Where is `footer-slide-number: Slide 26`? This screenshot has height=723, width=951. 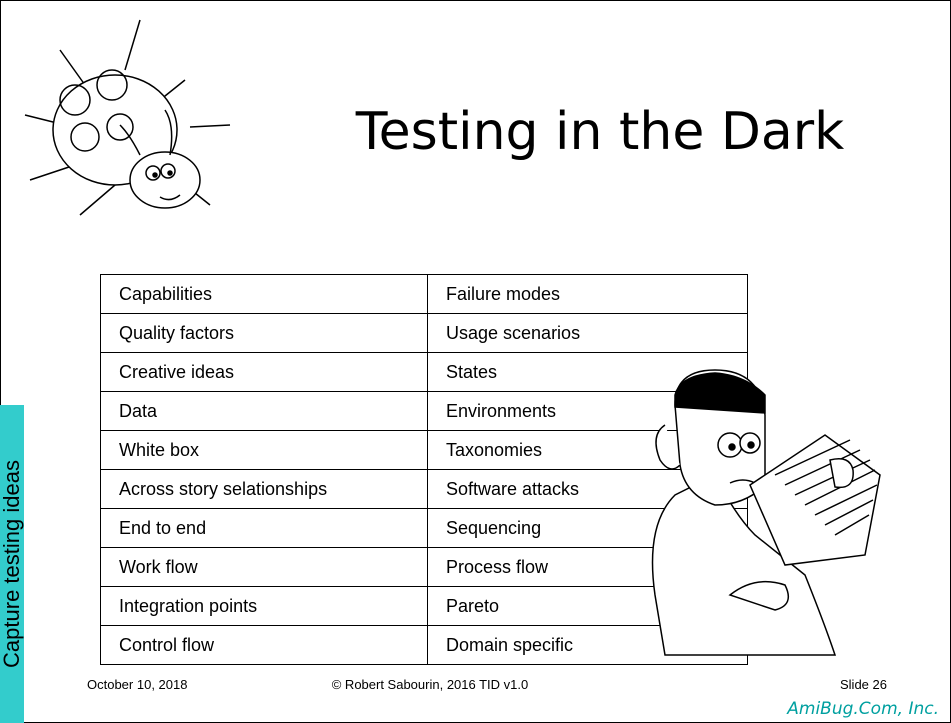
footer-slide-number: Slide 26 is located at coordinates (863, 684).